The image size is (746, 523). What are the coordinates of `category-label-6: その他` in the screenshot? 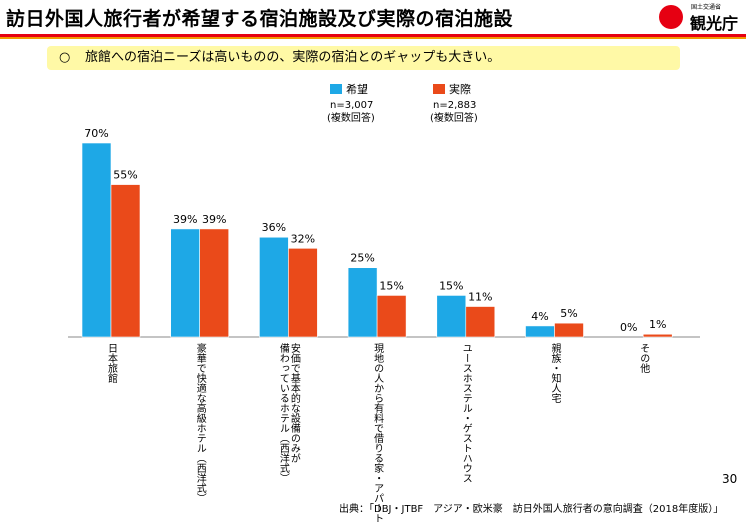 It's located at (643, 358).